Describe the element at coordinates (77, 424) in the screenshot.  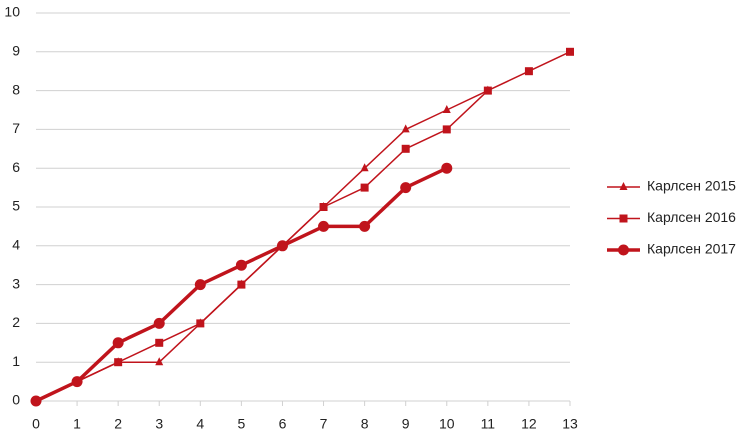
I see `x-tick-label: 1` at that location.